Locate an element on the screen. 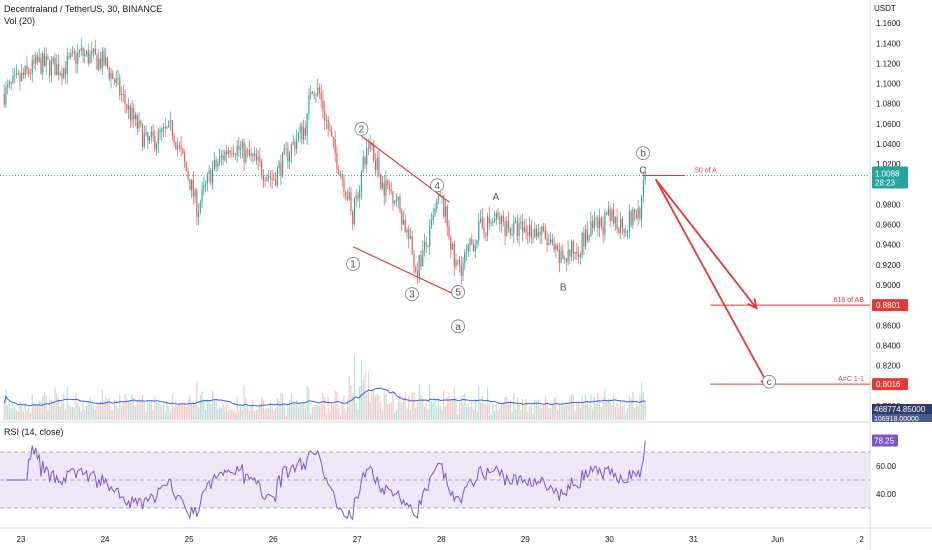 The width and height of the screenshot is (932, 550). price-tick-label: 1.0600 is located at coordinates (888, 124).